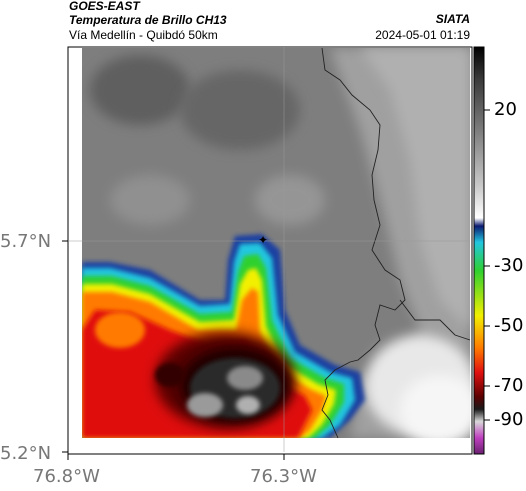  I want to click on satellite-name: GOES-EAST, so click(104, 6).